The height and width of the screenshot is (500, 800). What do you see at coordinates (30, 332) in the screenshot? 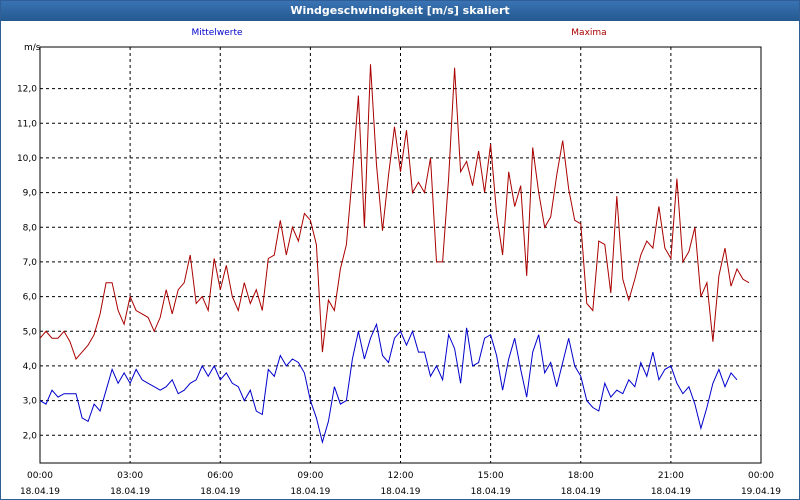
I see `y-tick-label: 5,0` at bounding box center [30, 332].